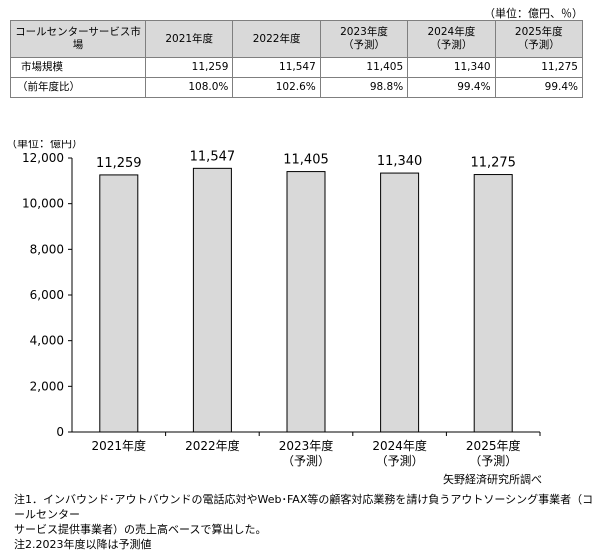  What do you see at coordinates (451, 67) in the screenshot?
I see `table-cell: 11,340` at bounding box center [451, 67].